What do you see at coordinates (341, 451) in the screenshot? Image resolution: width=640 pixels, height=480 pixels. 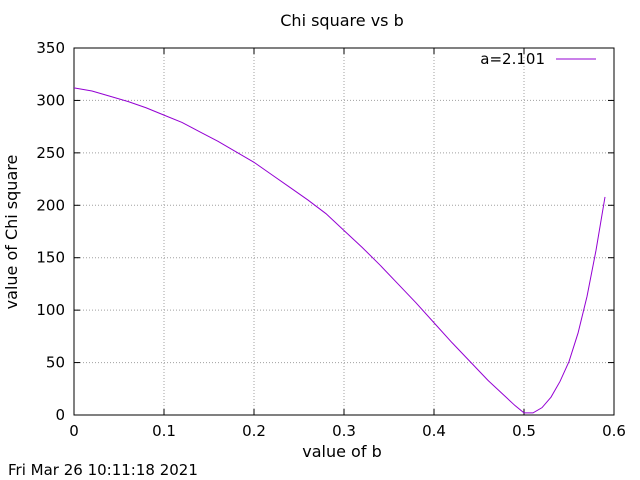 I see `x-axis-label: value of b` at bounding box center [341, 451].